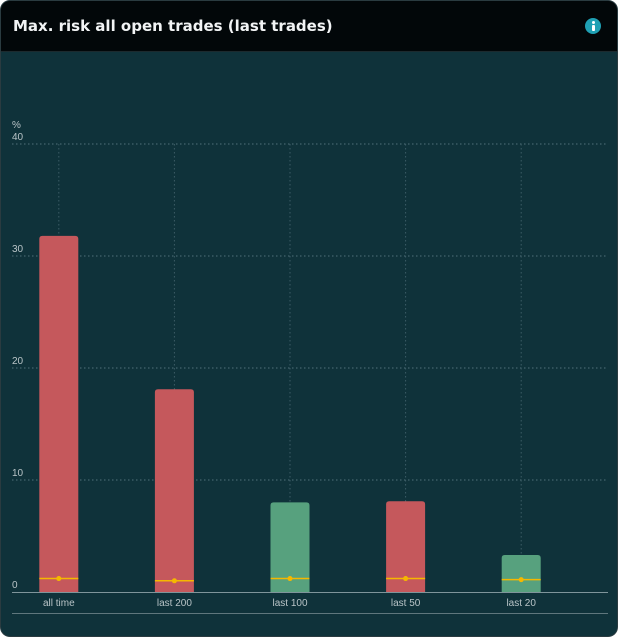 Image resolution: width=618 pixels, height=637 pixels. What do you see at coordinates (521, 603) in the screenshot?
I see `x-tick-label: last 20` at bounding box center [521, 603].